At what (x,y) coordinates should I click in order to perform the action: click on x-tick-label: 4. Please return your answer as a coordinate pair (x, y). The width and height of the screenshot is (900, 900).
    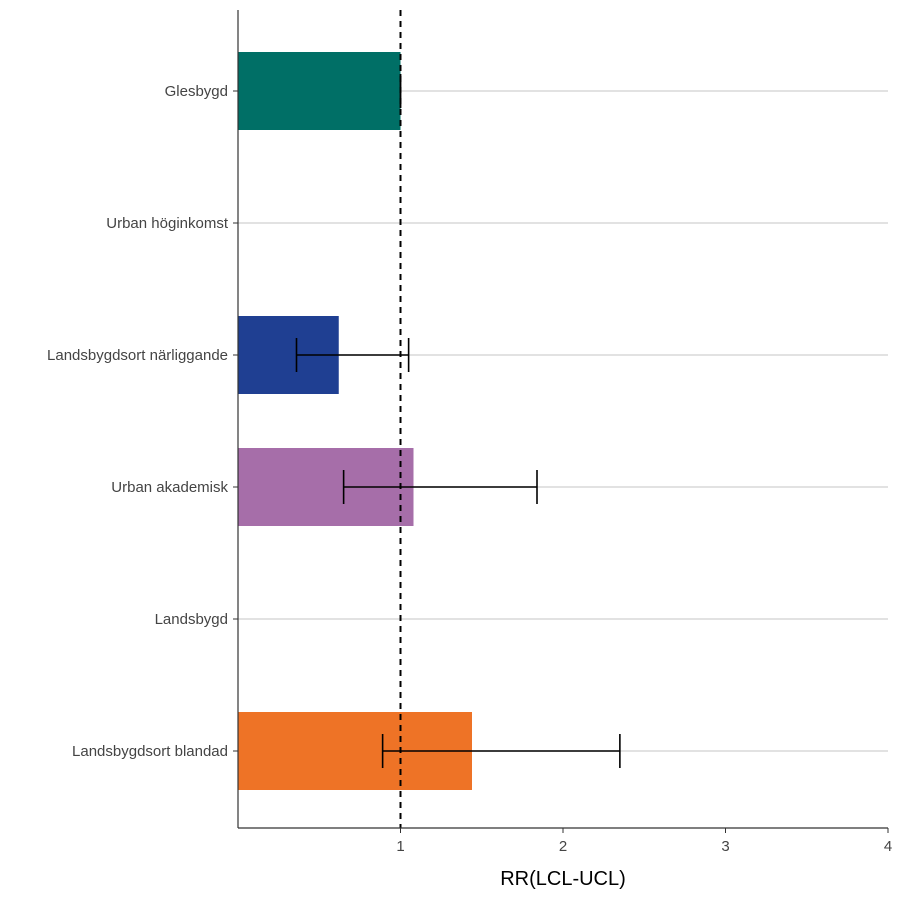
    Looking at the image, I should click on (888, 846).